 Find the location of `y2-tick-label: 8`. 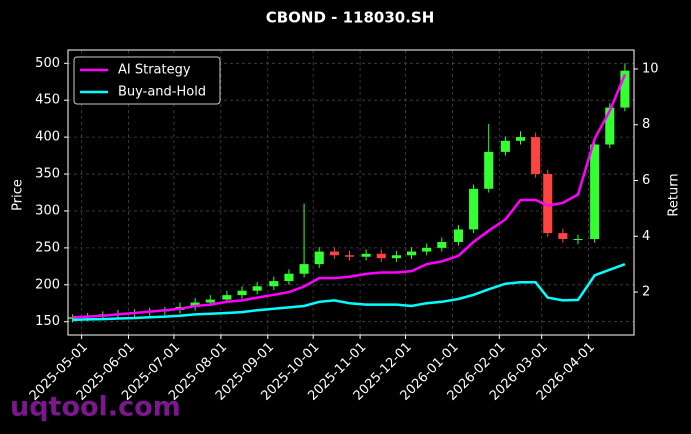

y2-tick-label: 8 is located at coordinates (646, 124).